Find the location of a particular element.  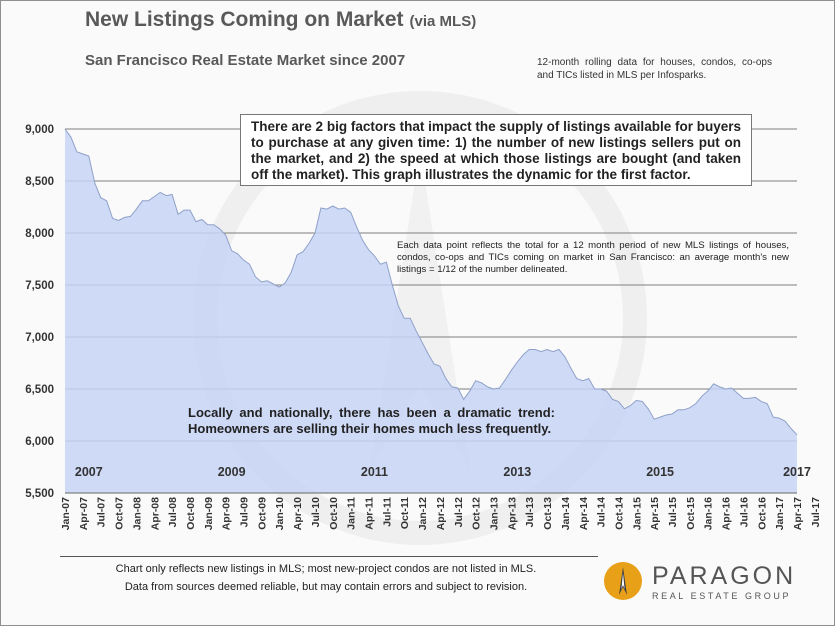

y-tick-label: 6,500 is located at coordinates (39, 390).